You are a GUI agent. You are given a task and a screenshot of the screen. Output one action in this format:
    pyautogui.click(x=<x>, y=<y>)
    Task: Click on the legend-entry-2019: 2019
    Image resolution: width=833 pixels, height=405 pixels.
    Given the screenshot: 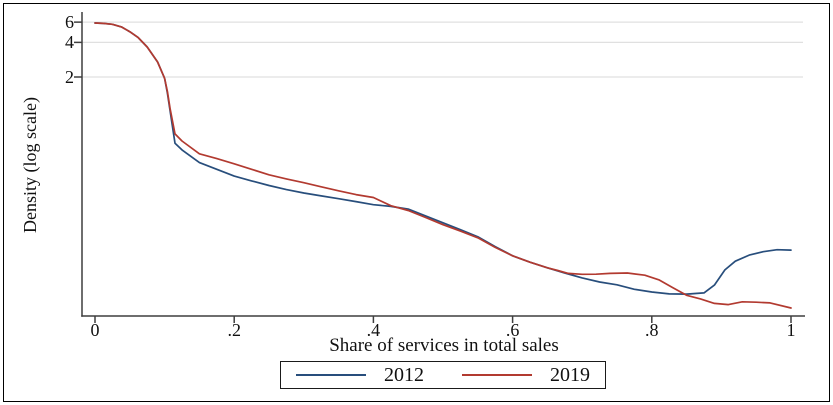 What is the action you would take?
    pyautogui.click(x=526, y=375)
    